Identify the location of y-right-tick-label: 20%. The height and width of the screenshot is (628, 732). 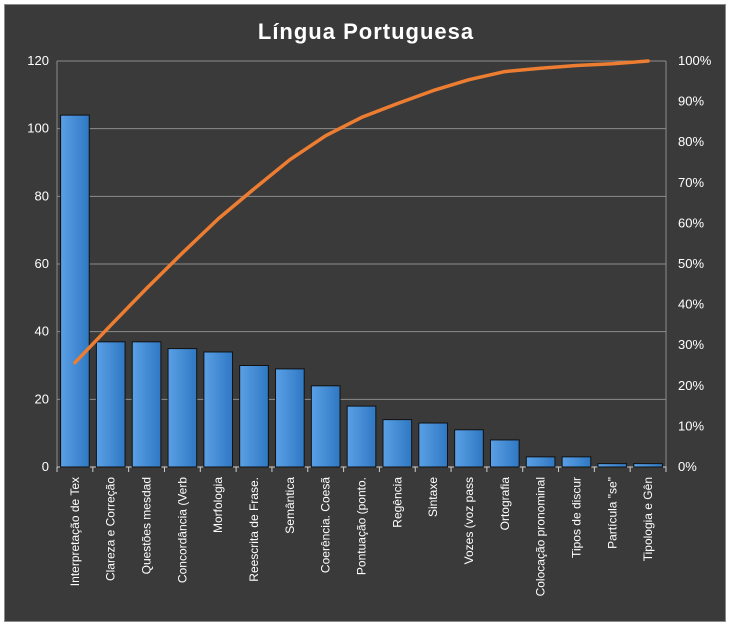
(691, 385).